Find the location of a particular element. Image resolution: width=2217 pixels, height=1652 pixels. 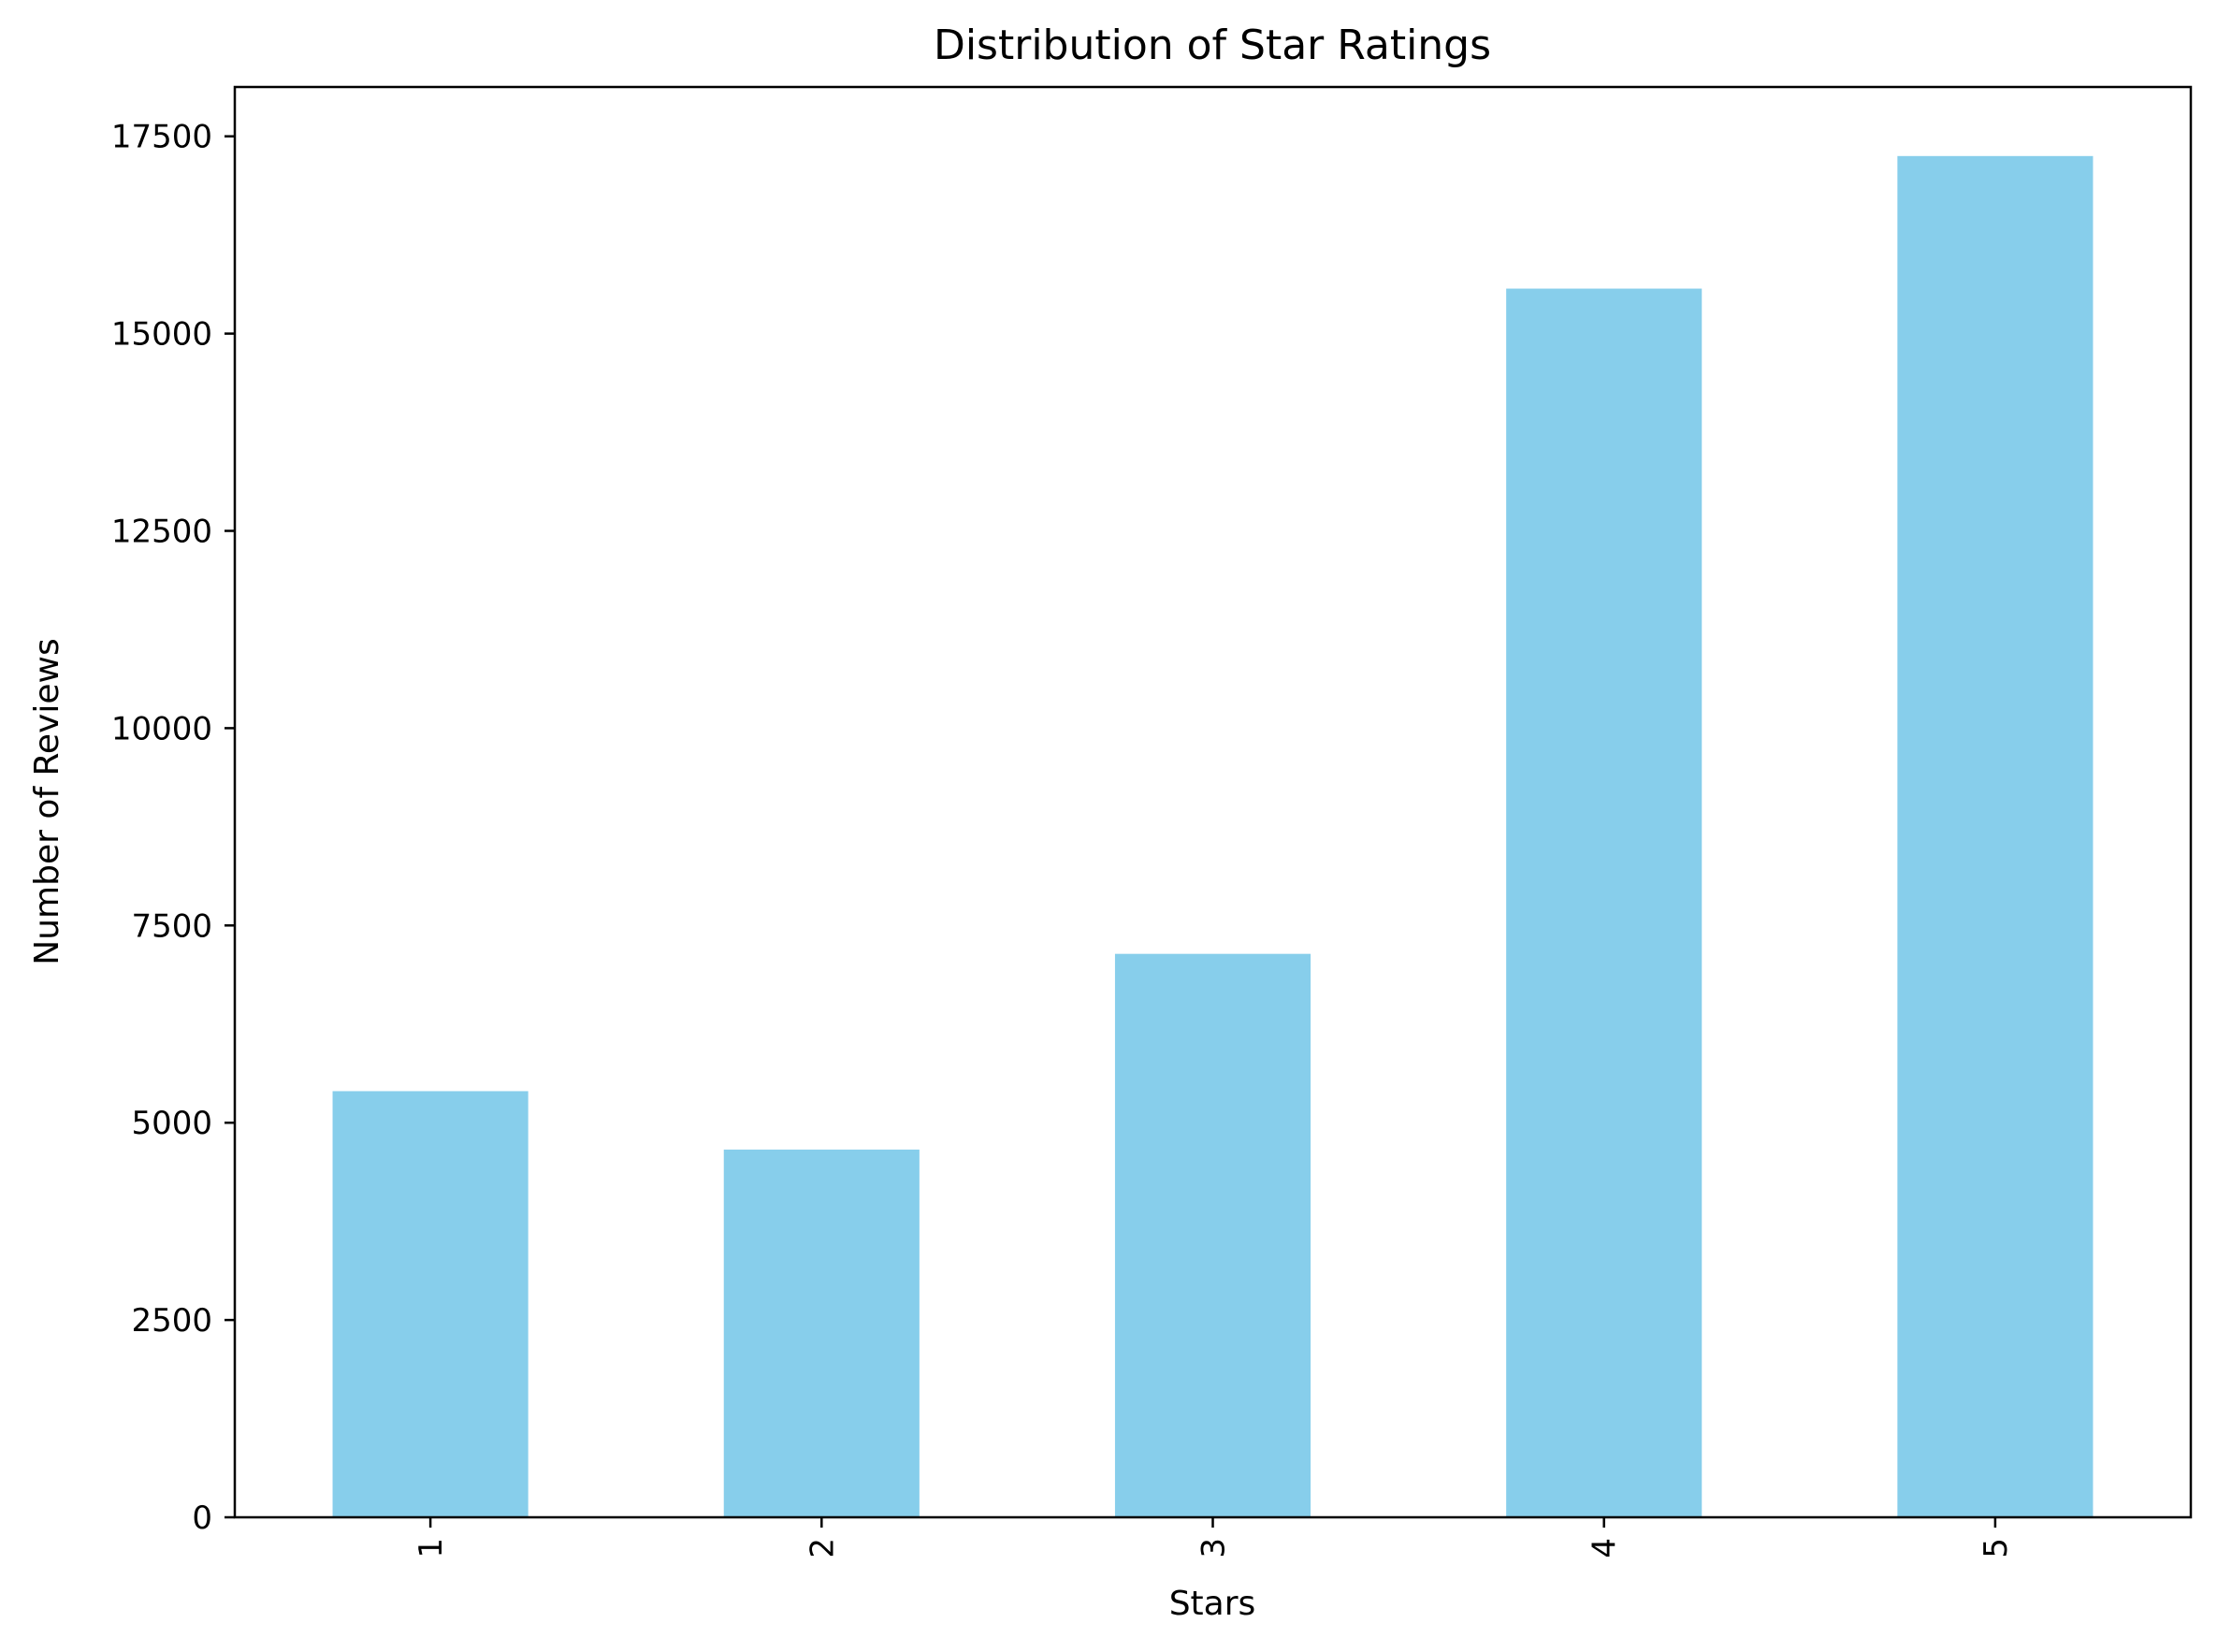

x-tick-label: 2 is located at coordinates (822, 1548).